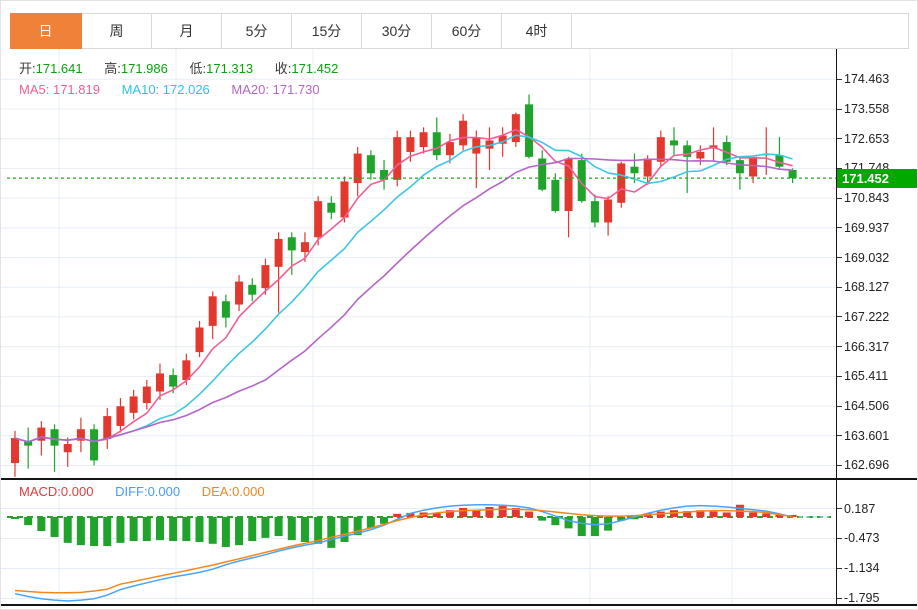 The image size is (918, 610). What do you see at coordinates (46, 31) in the screenshot?
I see `tab-day: 日` at bounding box center [46, 31].